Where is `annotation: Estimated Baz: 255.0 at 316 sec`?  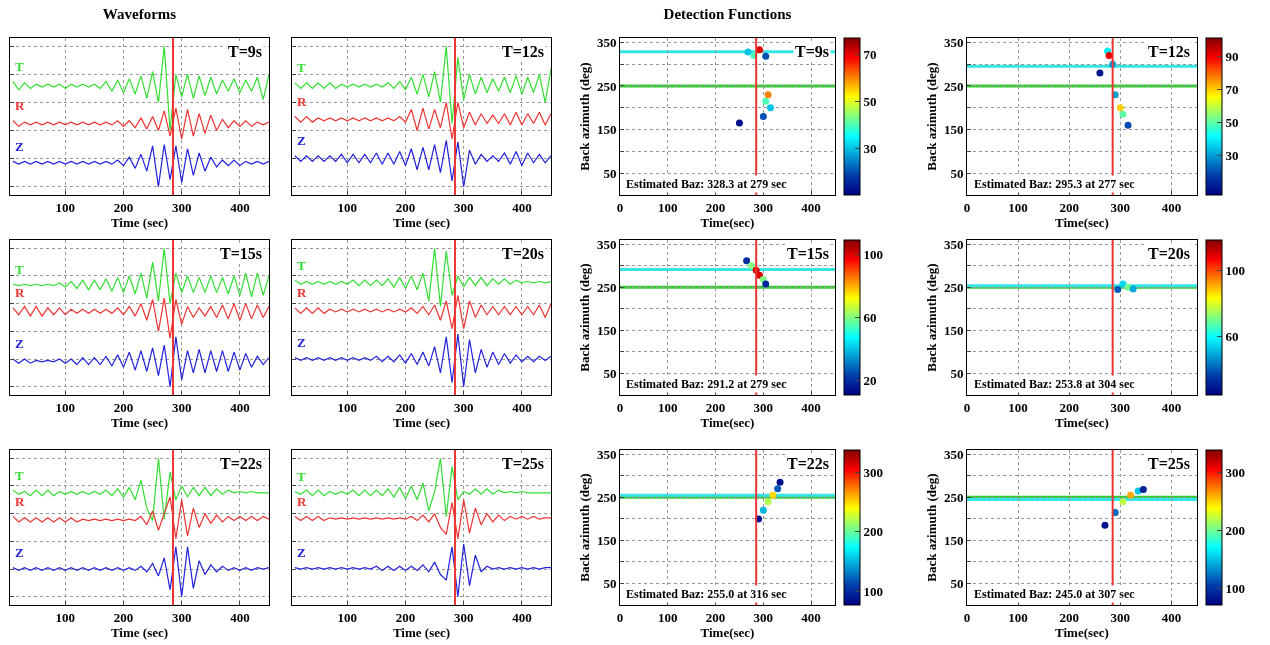 annotation: Estimated Baz: 255.0 at 316 sec is located at coordinates (707, 594).